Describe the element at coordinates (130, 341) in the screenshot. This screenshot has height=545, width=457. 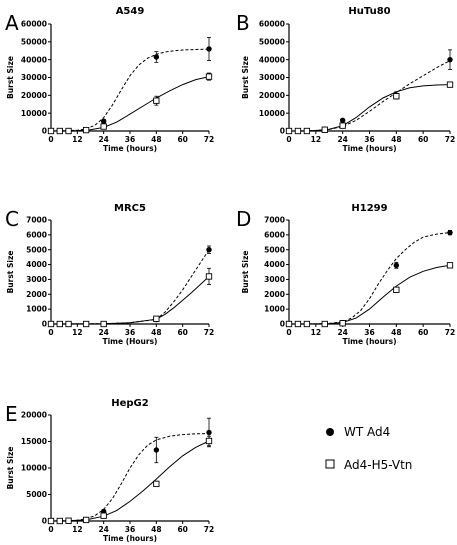
I see `x-axis-label: Time (Hours)` at that location.